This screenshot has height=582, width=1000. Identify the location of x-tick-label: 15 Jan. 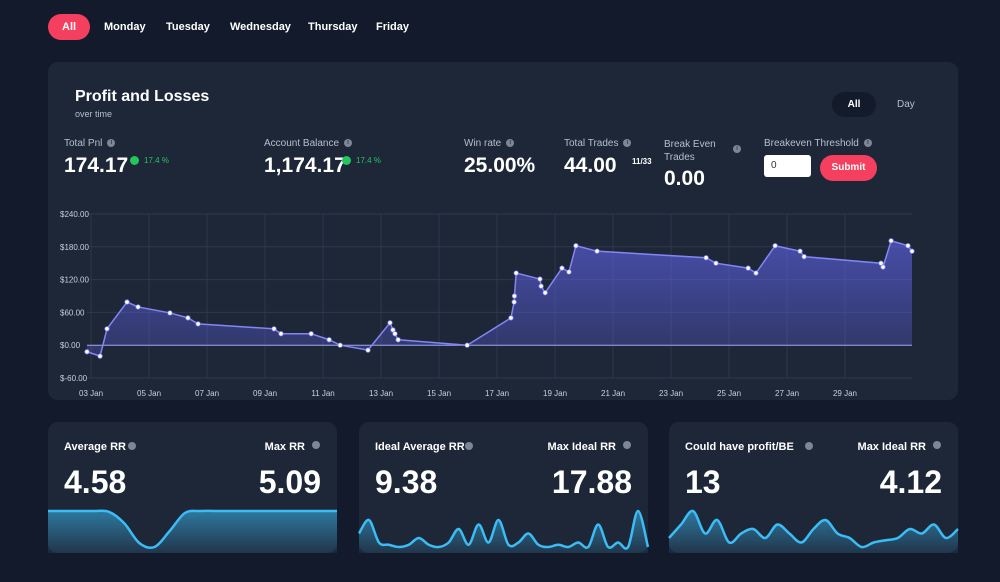
(439, 393).